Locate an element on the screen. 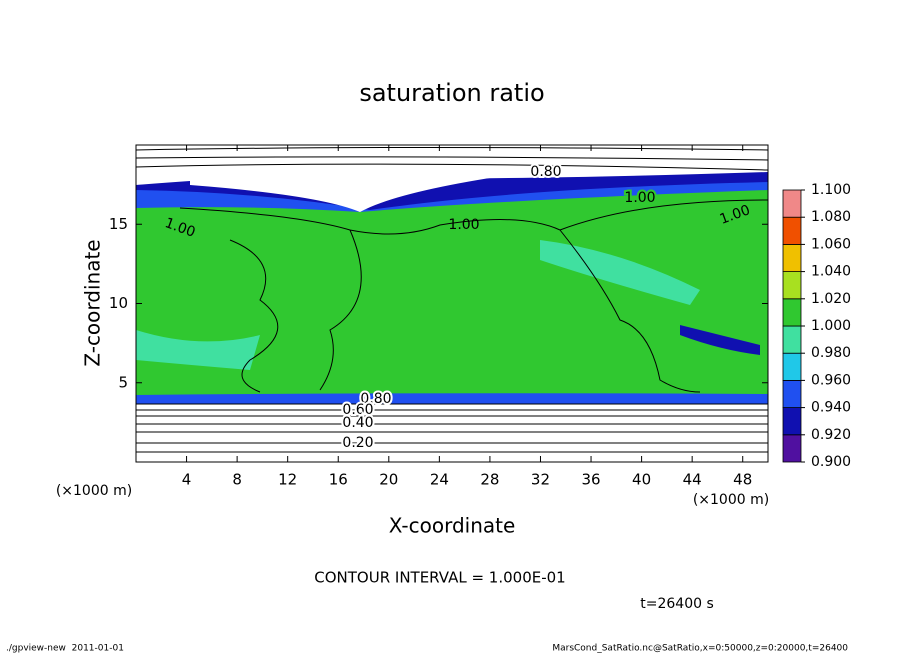 The width and height of the screenshot is (904, 654). y-tick-label: 10 is located at coordinates (118, 303).